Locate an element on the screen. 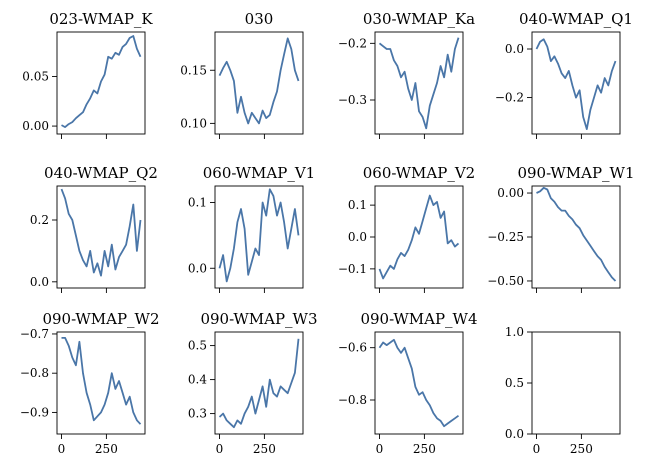  subplot-title: 030 is located at coordinates (259, 19).